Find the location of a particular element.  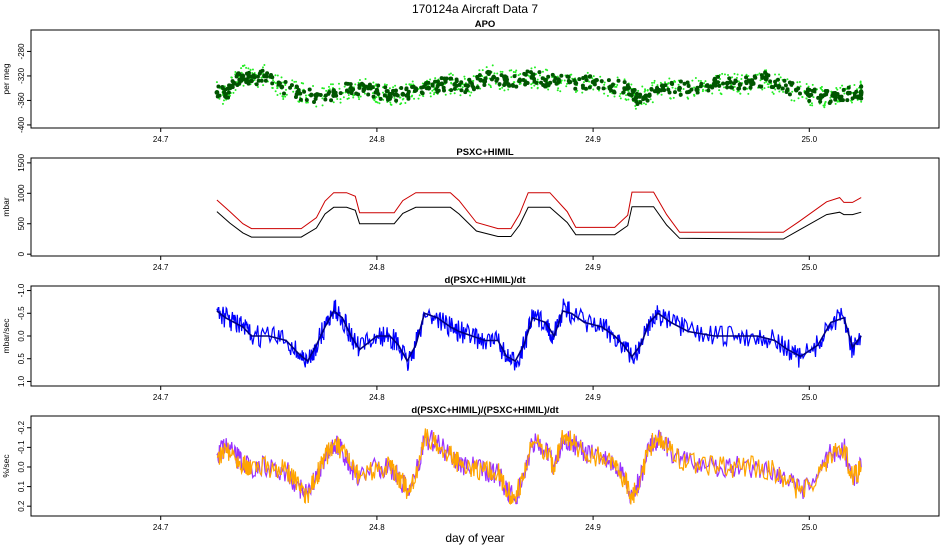

y-tick-label: 0 is located at coordinates (21, 253).